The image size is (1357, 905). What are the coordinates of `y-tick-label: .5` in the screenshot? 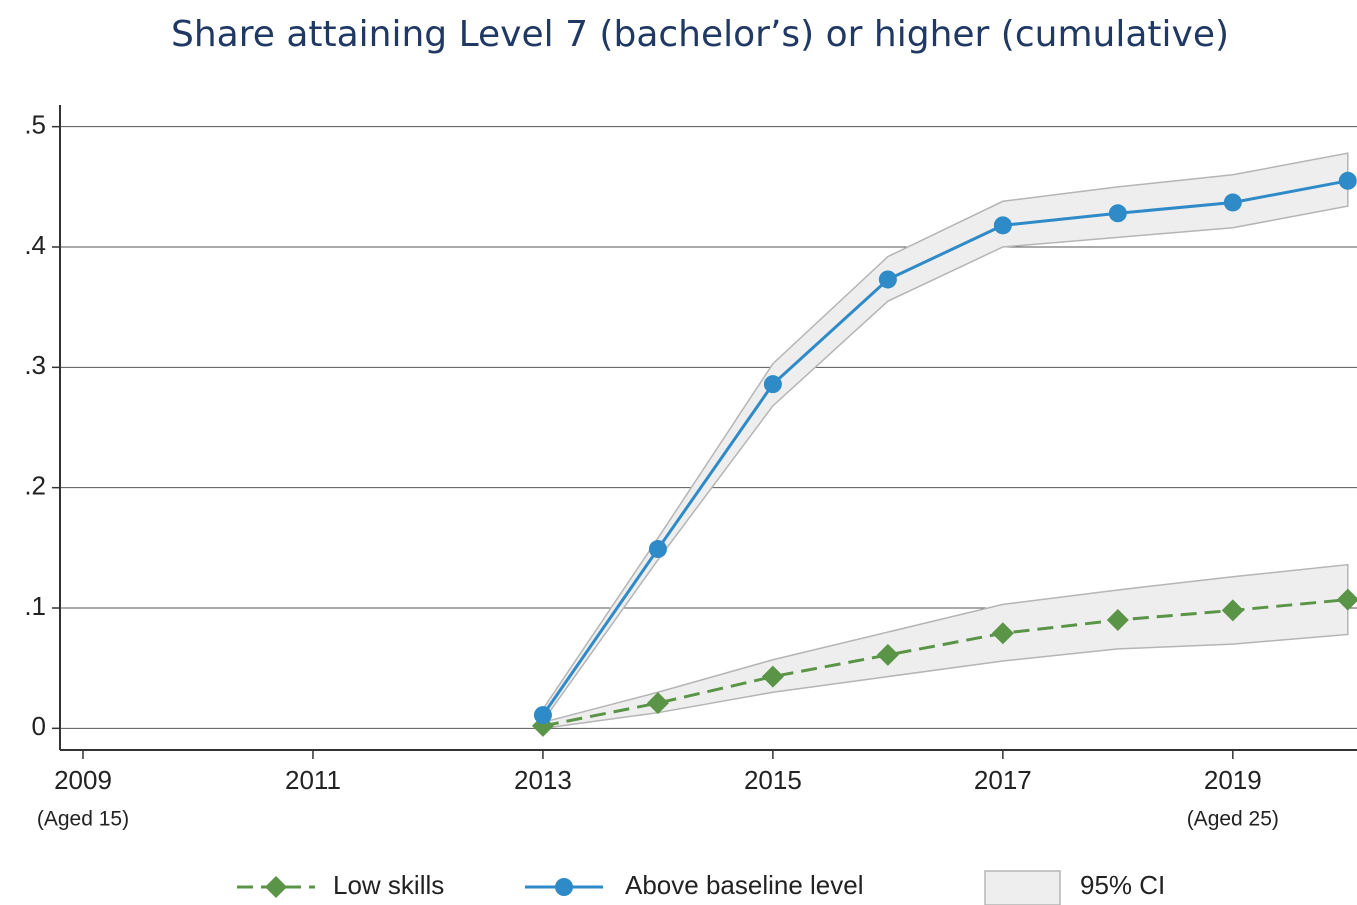 It's located at (35, 125).